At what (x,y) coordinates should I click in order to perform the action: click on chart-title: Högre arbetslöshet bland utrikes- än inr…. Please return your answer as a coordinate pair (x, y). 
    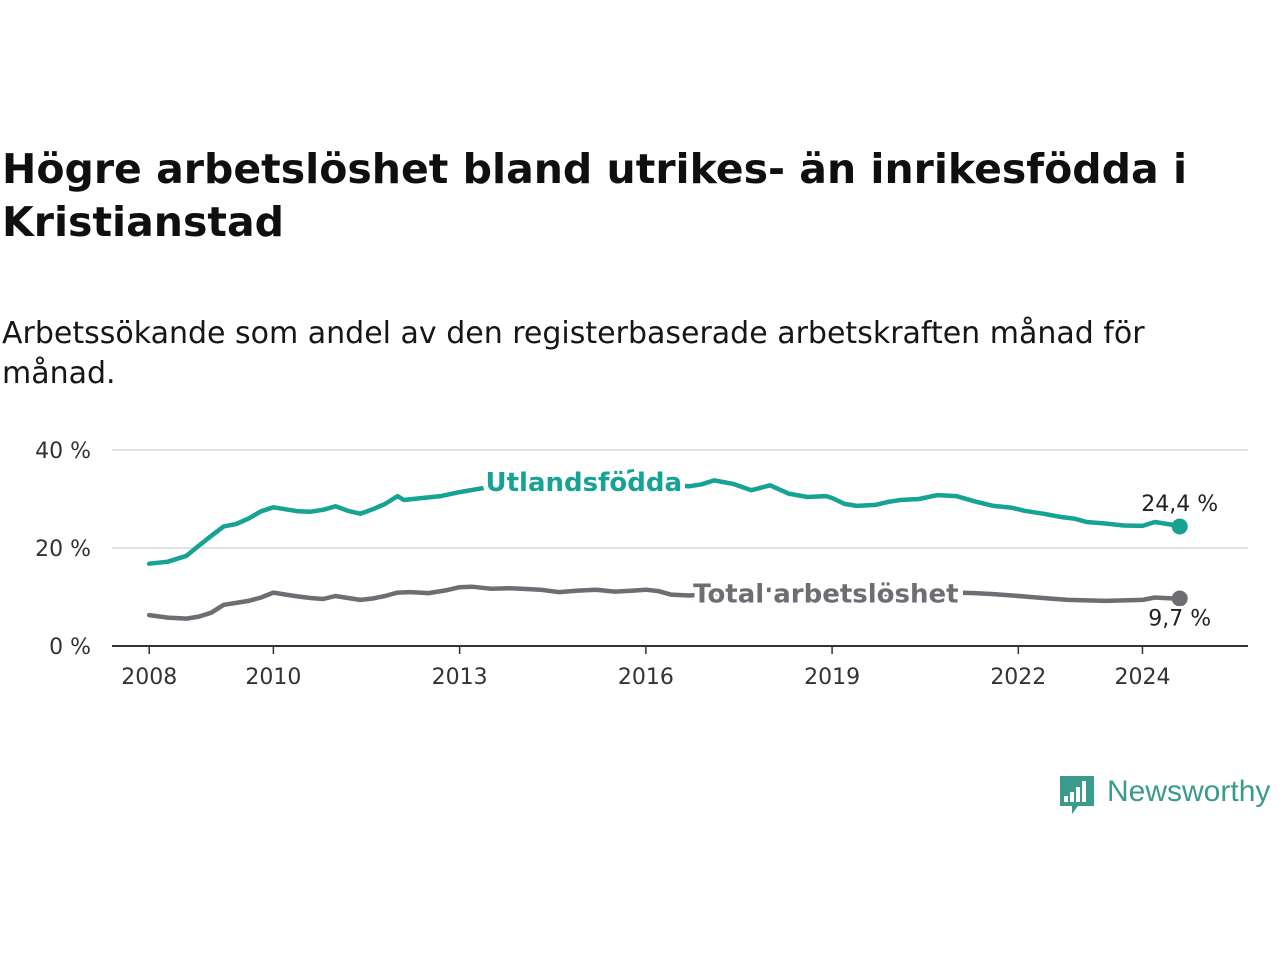
    Looking at the image, I should click on (594, 195).